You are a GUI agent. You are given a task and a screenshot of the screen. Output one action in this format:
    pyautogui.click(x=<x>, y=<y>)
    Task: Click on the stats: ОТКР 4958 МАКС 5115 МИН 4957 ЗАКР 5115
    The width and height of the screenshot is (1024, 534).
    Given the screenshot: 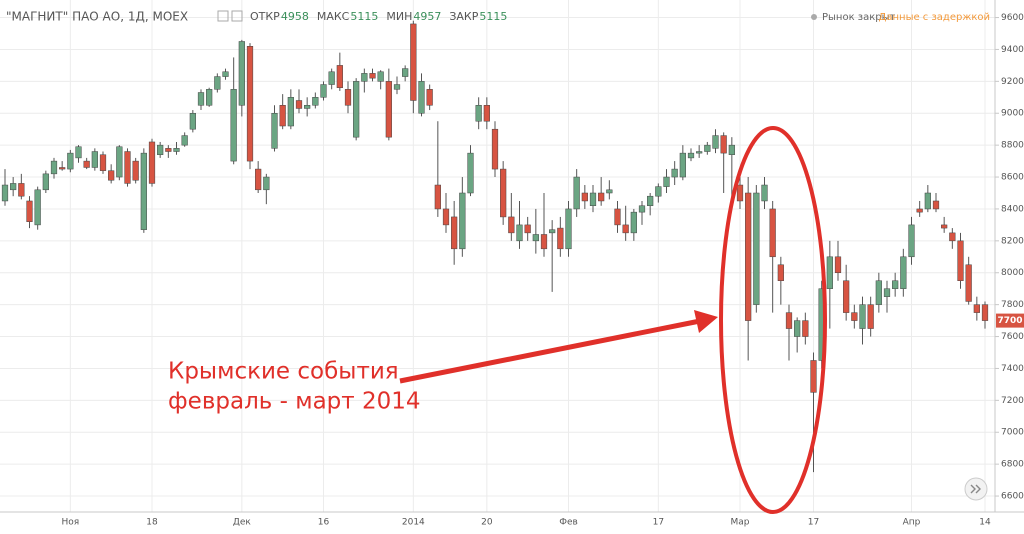 What is the action you would take?
    pyautogui.click(x=378, y=16)
    